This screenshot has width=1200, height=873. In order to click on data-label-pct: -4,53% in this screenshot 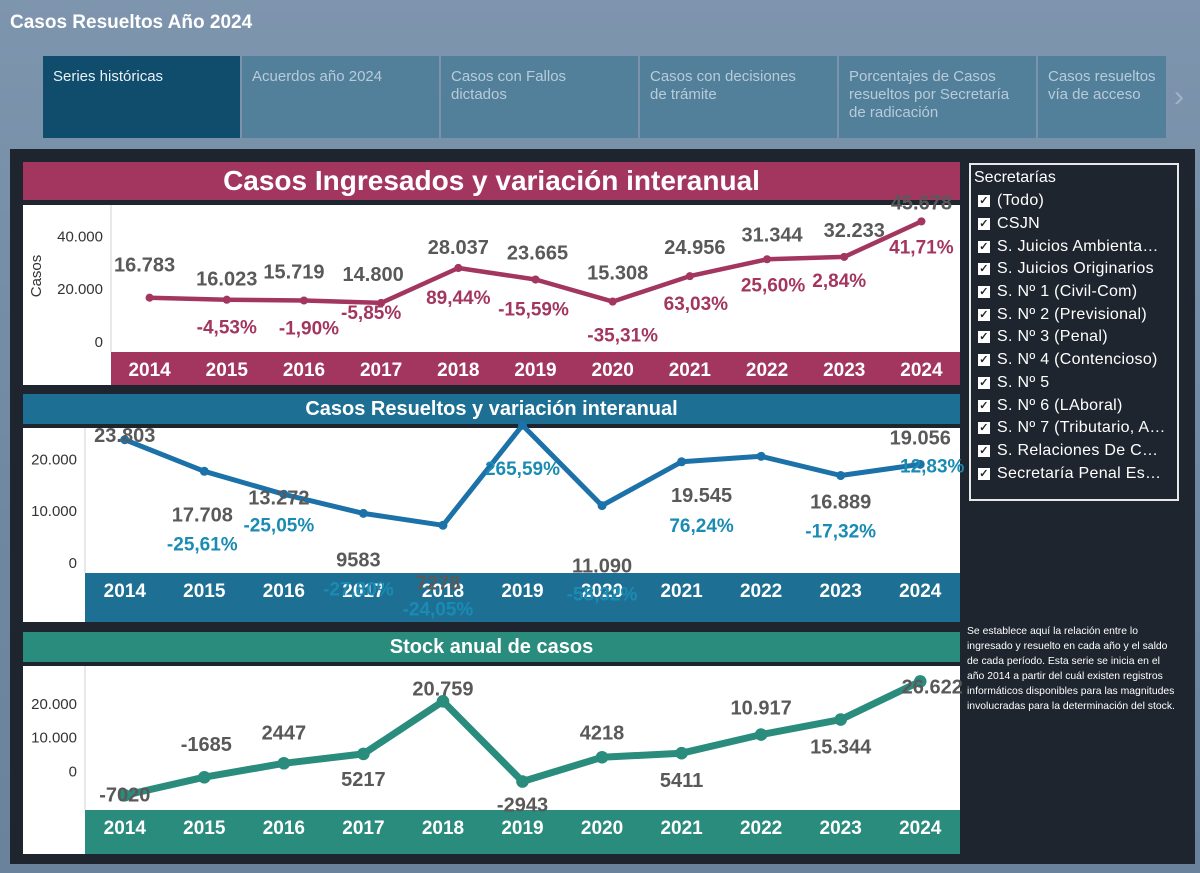, I will do `click(227, 328)`.